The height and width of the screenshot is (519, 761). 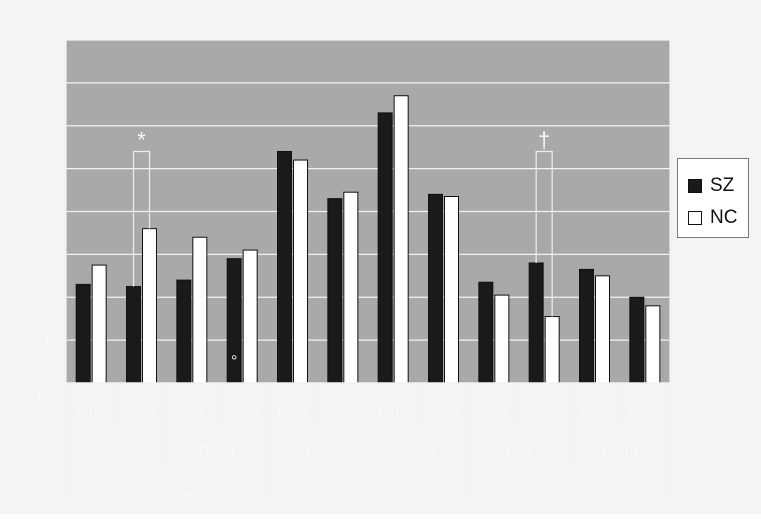 What do you see at coordinates (544, 139) in the screenshot?
I see `significance-marker: †` at bounding box center [544, 139].